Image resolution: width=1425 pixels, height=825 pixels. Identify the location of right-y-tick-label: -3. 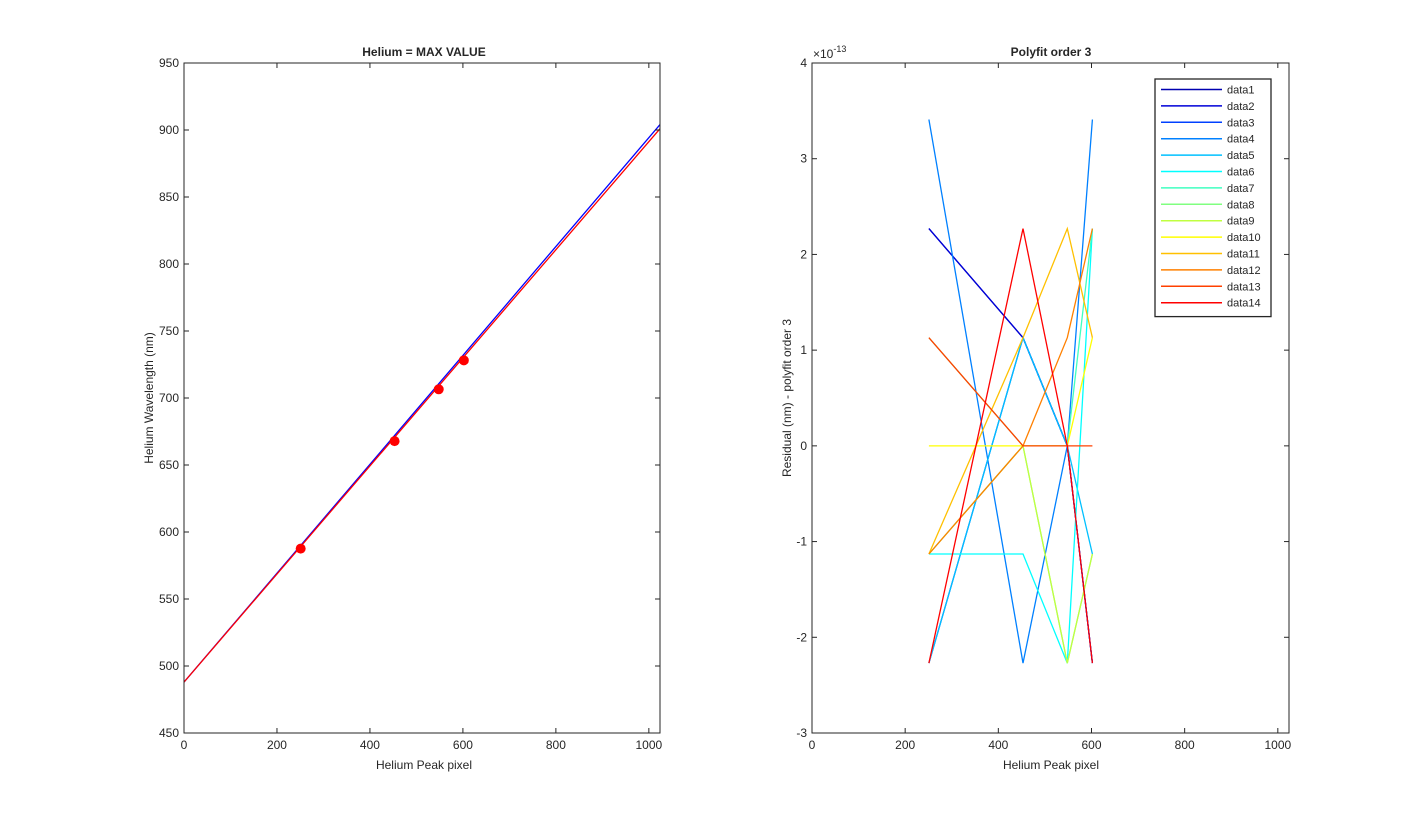
(801, 733).